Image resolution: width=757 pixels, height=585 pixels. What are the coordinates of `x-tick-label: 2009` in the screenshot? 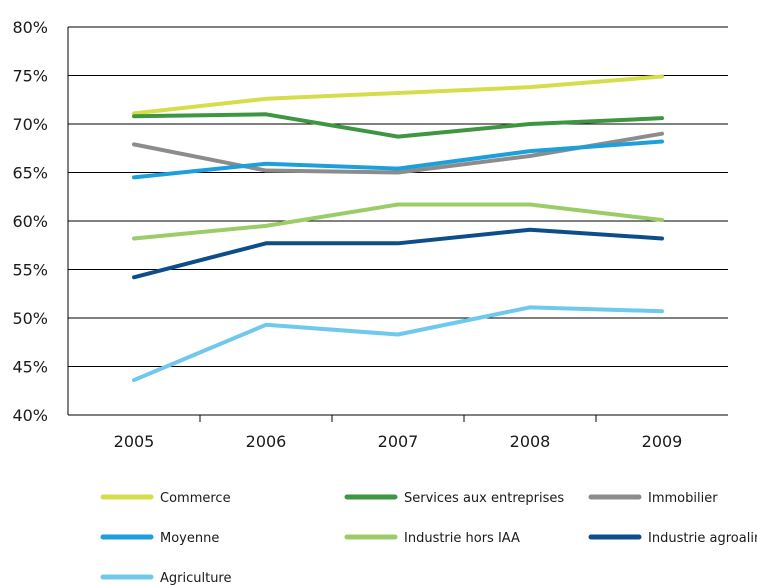 It's located at (662, 441).